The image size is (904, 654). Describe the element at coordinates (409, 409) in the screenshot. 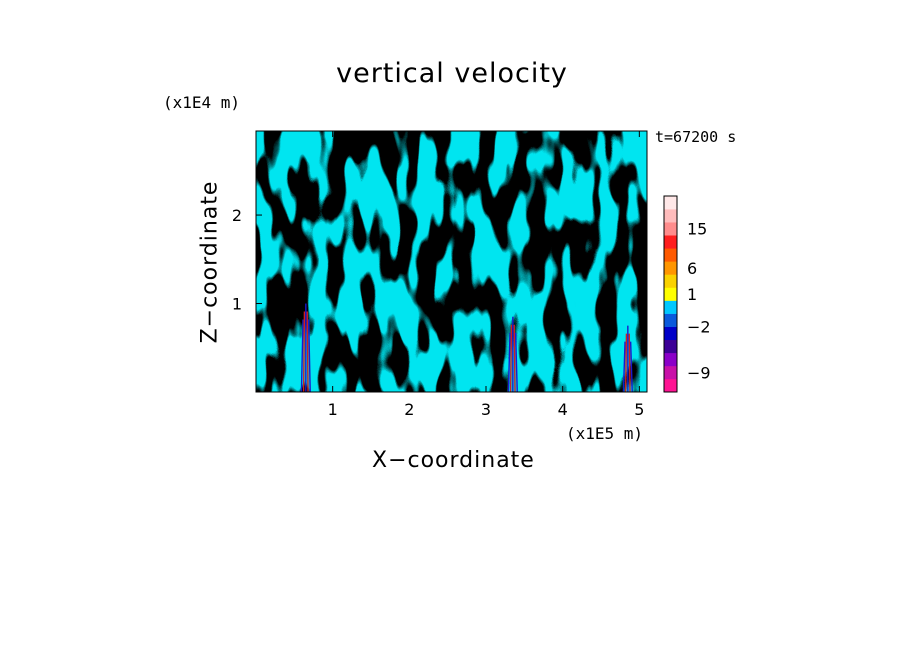

I see `x-tick-label: 2` at that location.